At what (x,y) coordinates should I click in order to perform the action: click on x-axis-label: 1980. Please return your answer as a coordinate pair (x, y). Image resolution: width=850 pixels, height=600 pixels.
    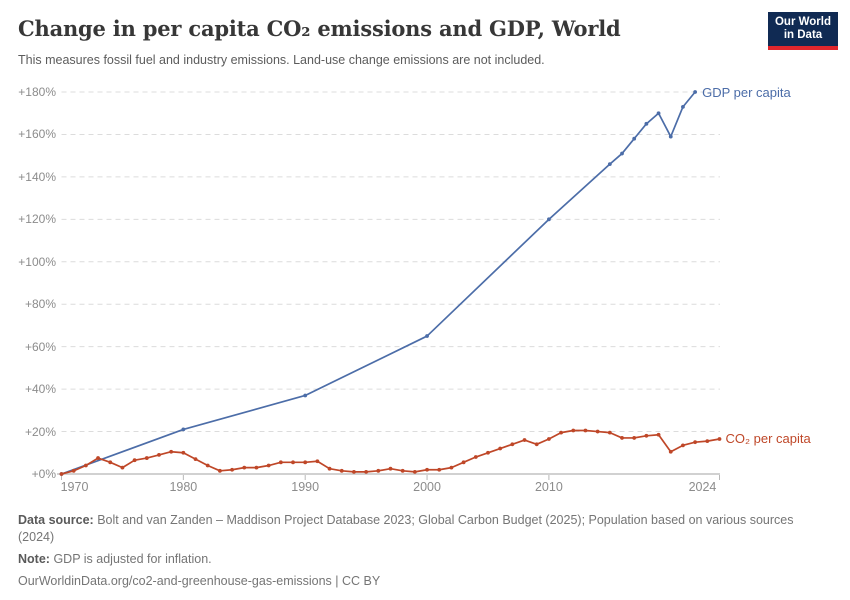
    Looking at the image, I should click on (183, 487).